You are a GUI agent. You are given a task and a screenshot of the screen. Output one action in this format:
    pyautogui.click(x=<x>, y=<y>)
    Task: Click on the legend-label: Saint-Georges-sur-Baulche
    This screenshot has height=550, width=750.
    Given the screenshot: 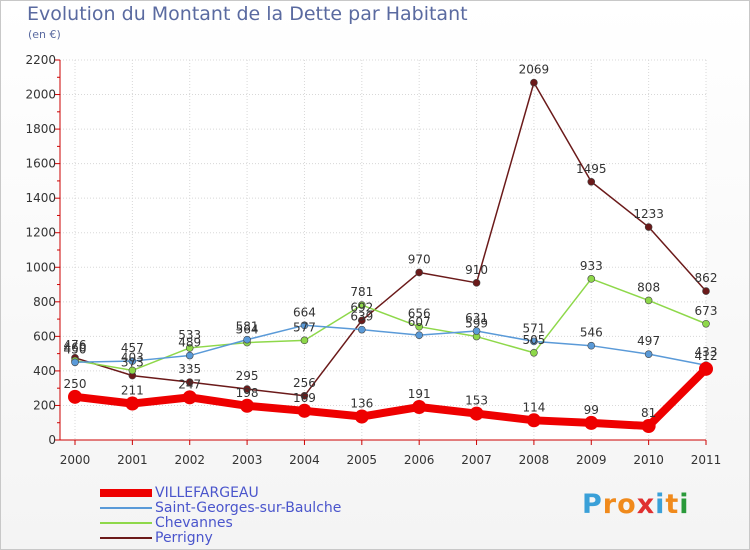 What is the action you would take?
    pyautogui.click(x=248, y=508)
    